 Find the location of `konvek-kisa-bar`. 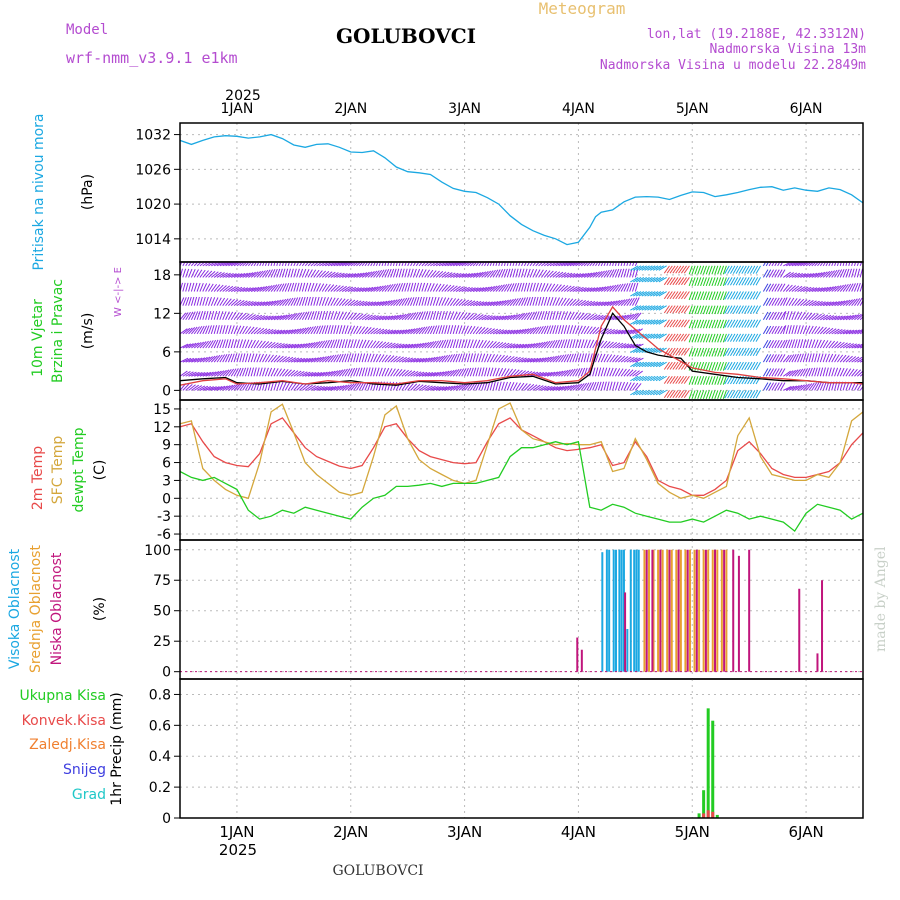

konvek-kisa-bar is located at coordinates (708, 814).